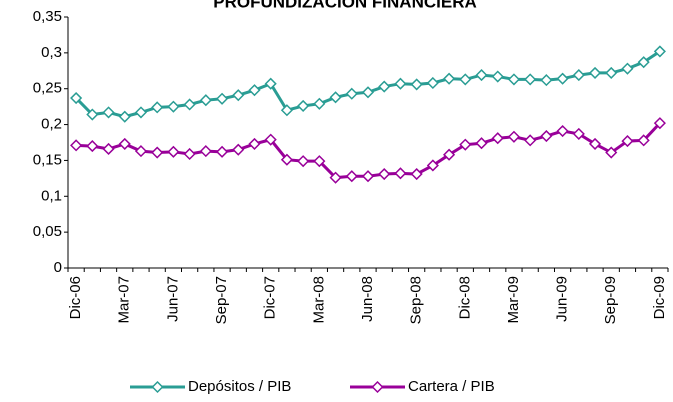  What do you see at coordinates (659, 297) in the screenshot?
I see `x-tick-label: Dic-09` at bounding box center [659, 297].